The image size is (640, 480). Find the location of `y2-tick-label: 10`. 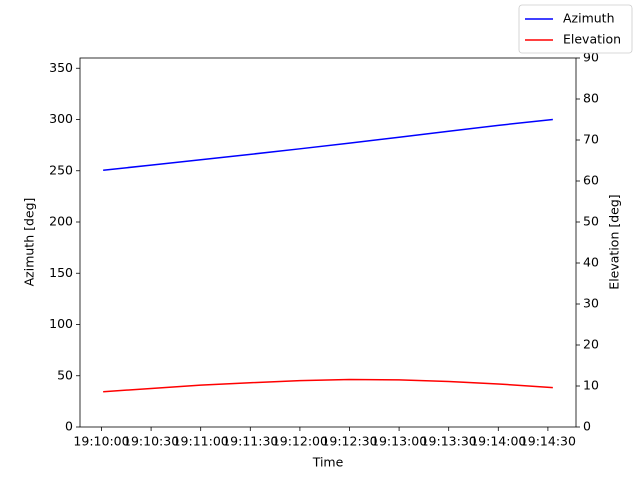

y2-tick-label: 10 is located at coordinates (591, 385).